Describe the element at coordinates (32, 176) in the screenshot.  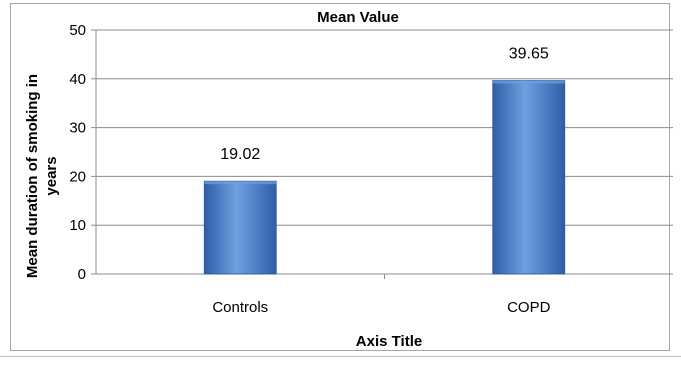
I see `y-axis-title-line-1: Mean duration of smoking in` at that location.